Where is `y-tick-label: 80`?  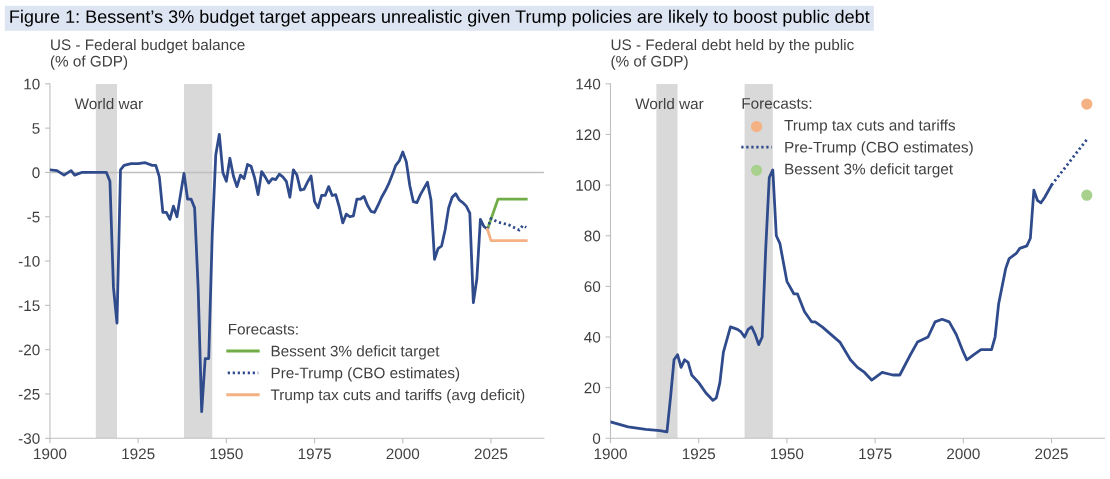 y-tick-label: 80 is located at coordinates (592, 236).